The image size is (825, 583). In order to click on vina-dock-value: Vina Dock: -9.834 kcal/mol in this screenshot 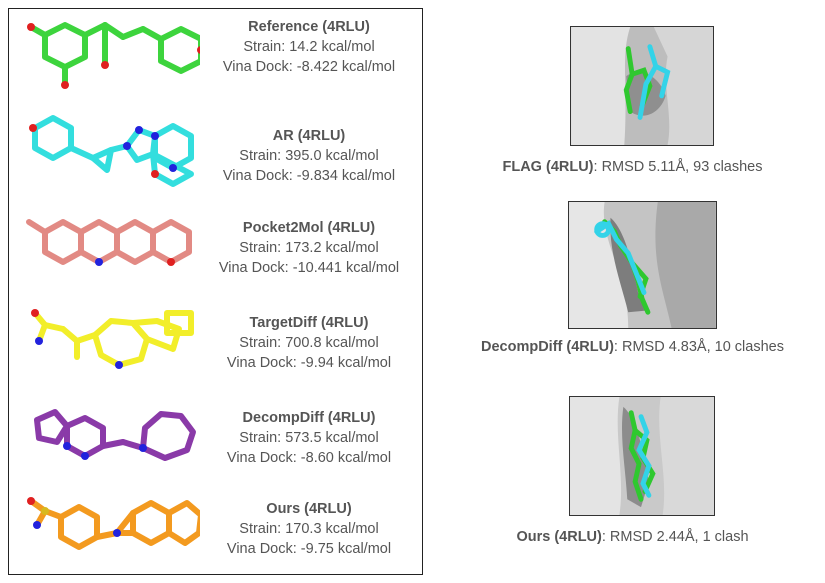, I will do `click(309, 176)`.